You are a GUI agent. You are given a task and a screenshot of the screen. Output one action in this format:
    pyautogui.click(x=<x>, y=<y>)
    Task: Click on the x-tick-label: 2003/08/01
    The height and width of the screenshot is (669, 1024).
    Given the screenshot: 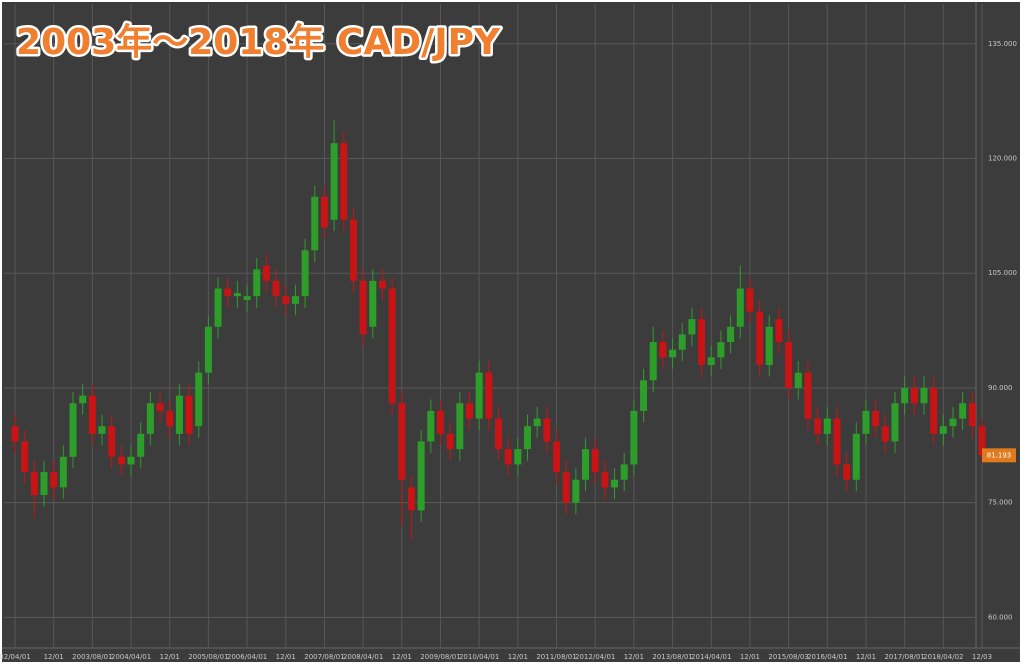 What is the action you would take?
    pyautogui.click(x=92, y=657)
    